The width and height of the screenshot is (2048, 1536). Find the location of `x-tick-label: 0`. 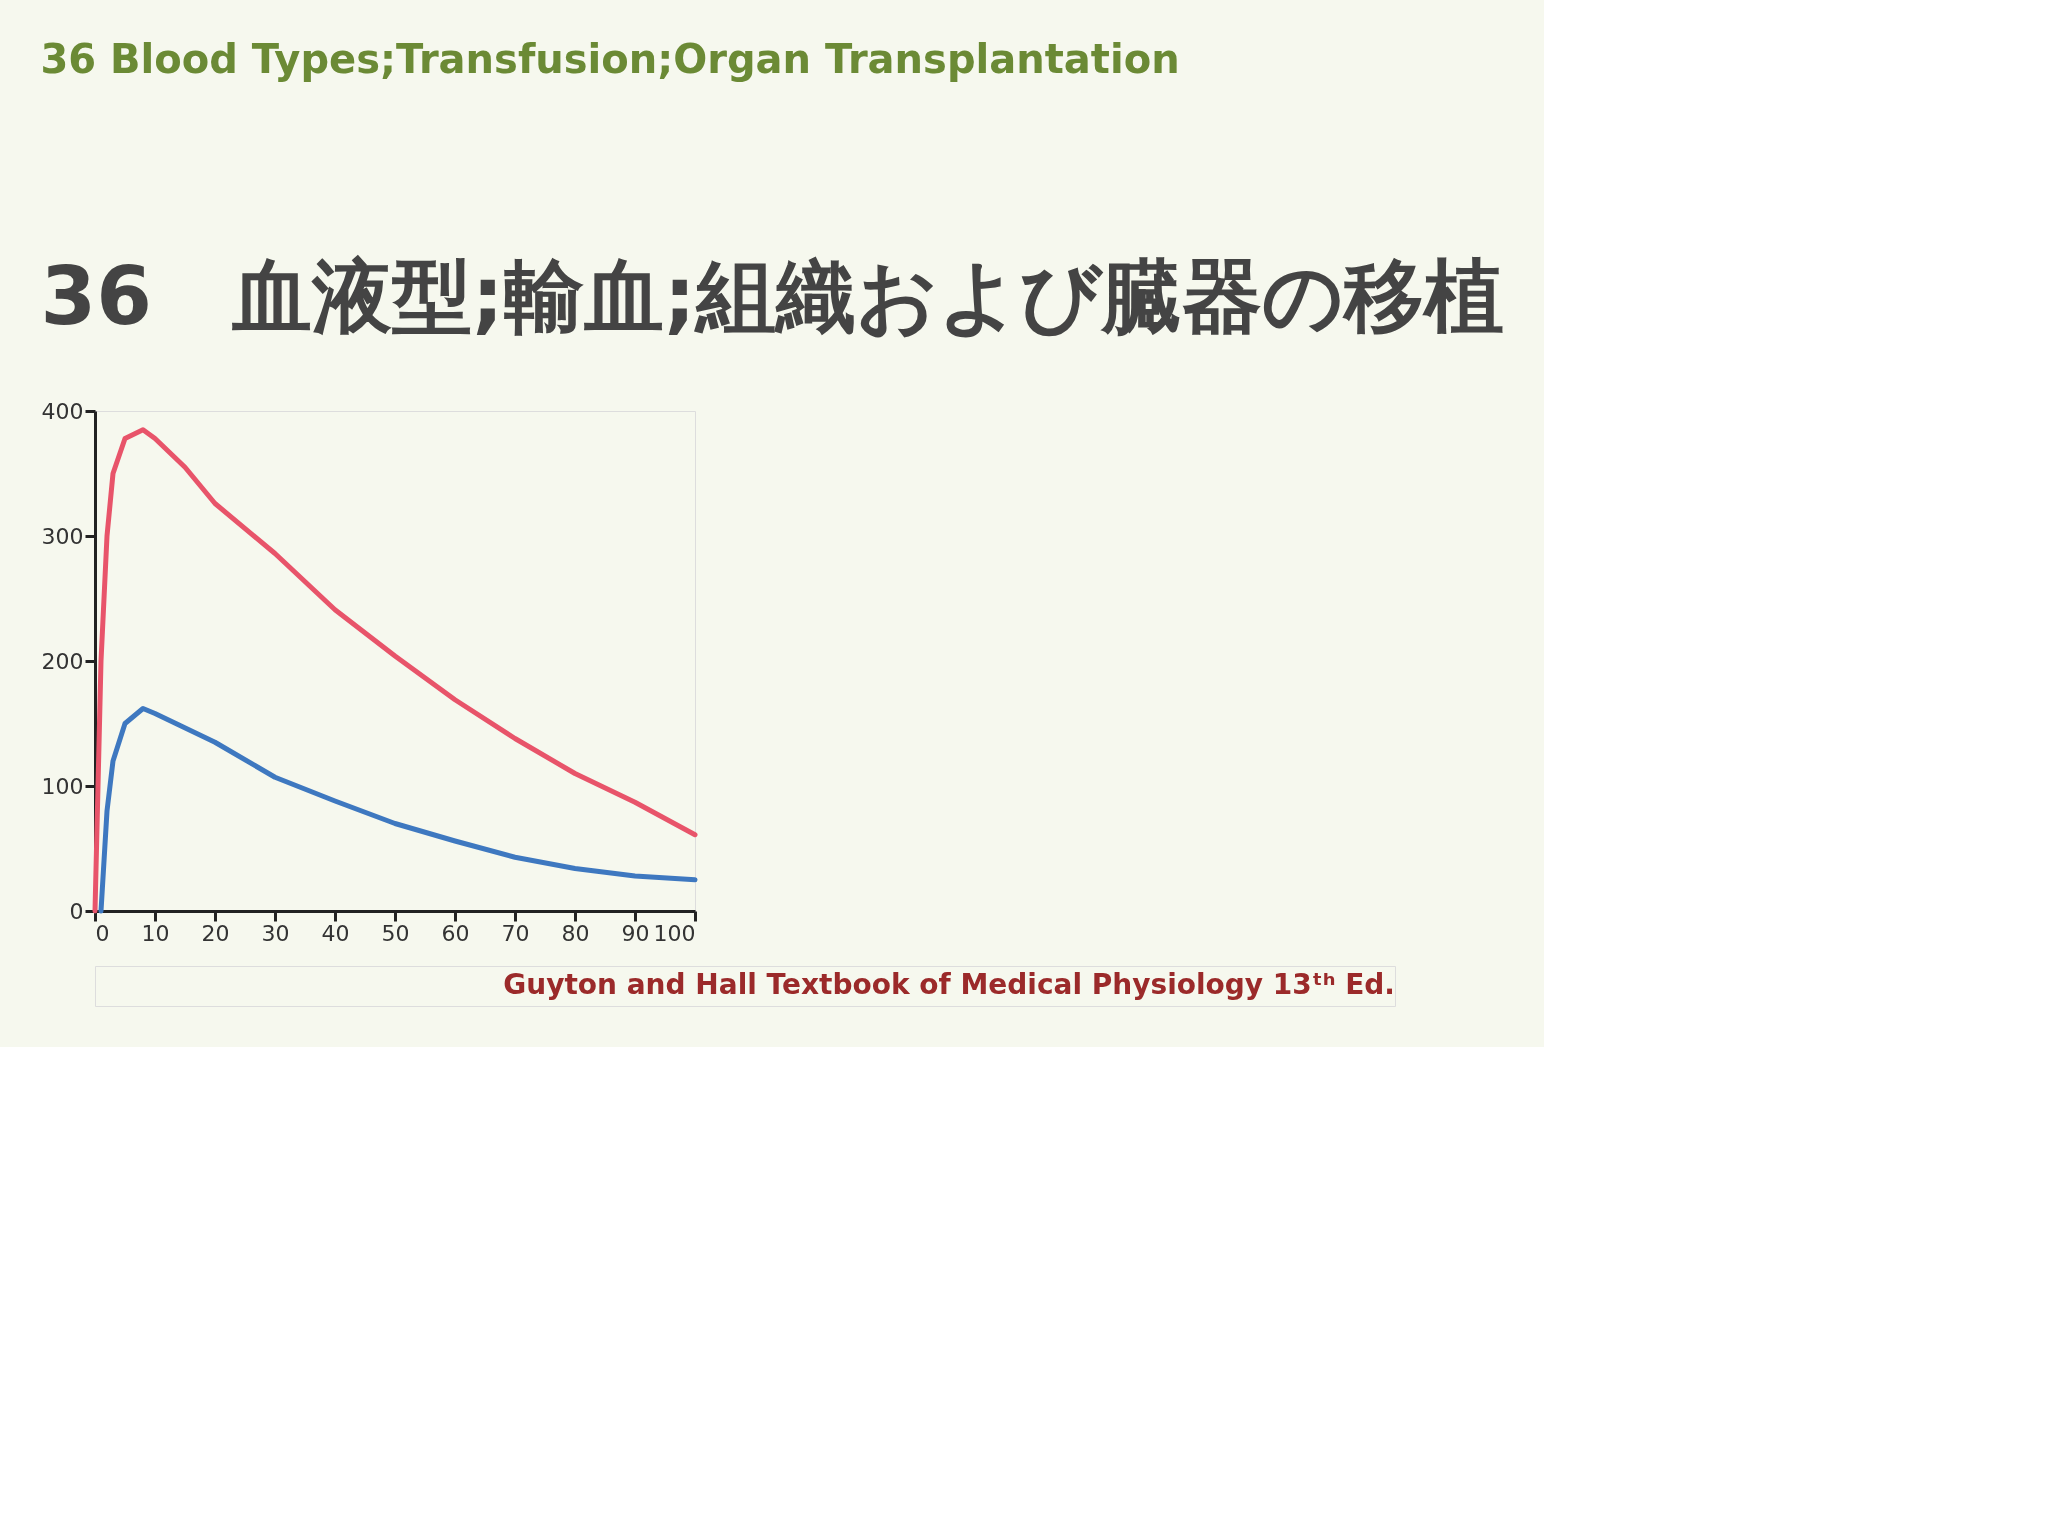

x-tick-label: 0 is located at coordinates (102, 933).